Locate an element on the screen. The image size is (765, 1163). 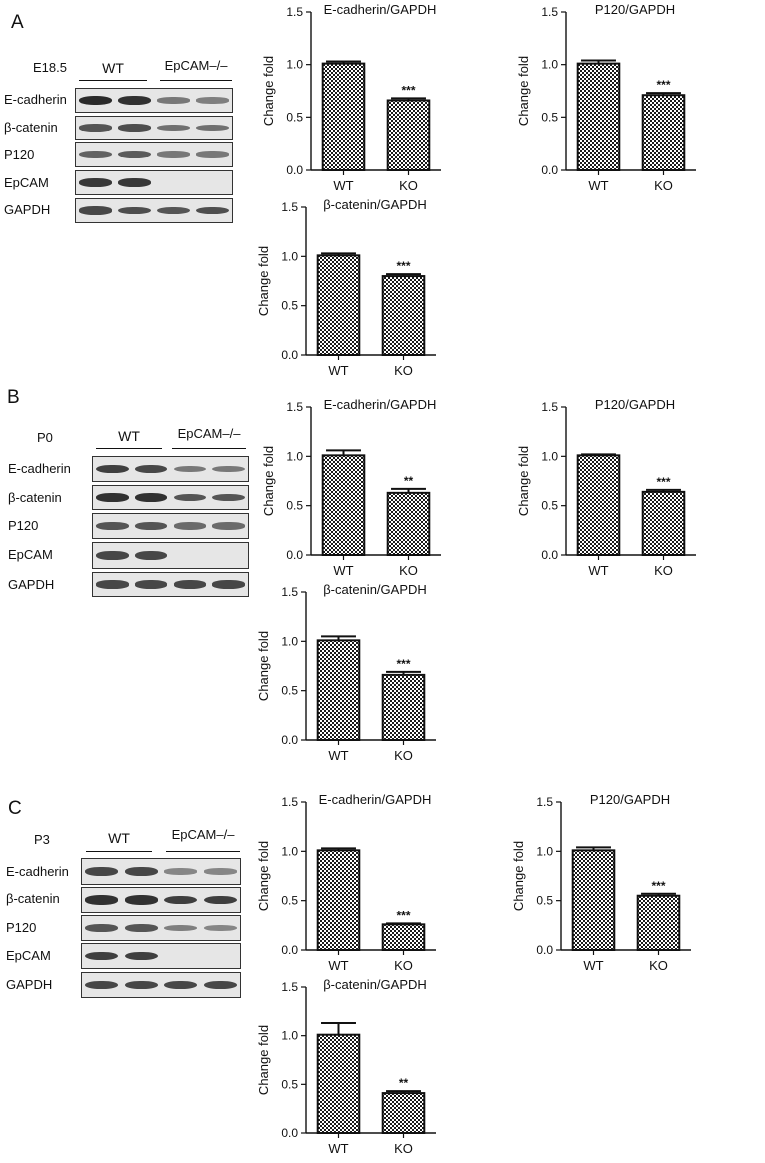
stage-label: E18.5 is located at coordinates (50, 67).